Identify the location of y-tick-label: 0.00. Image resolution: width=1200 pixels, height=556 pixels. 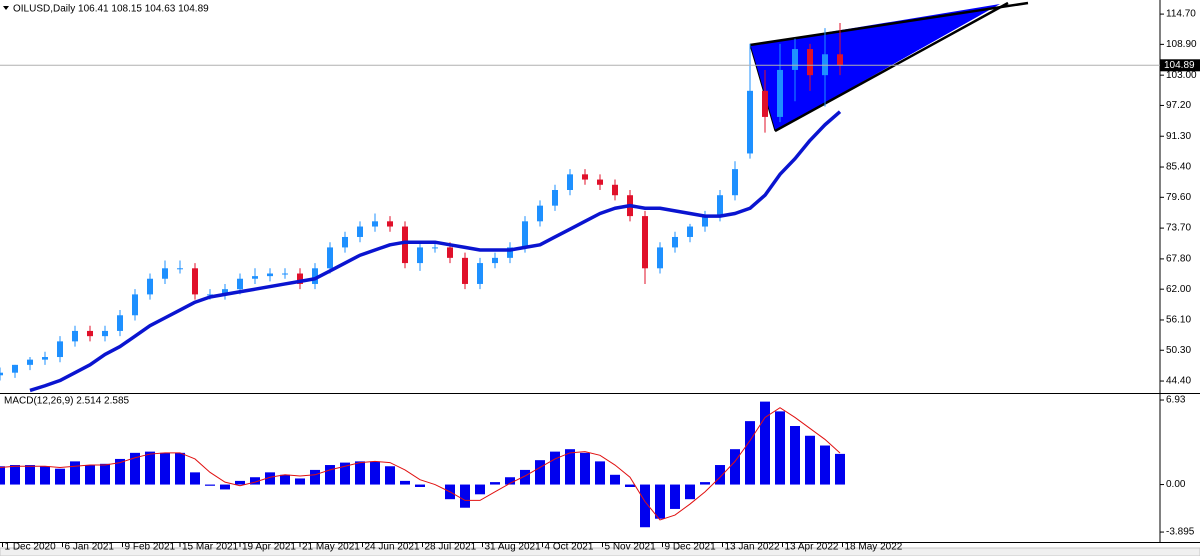
(1176, 484).